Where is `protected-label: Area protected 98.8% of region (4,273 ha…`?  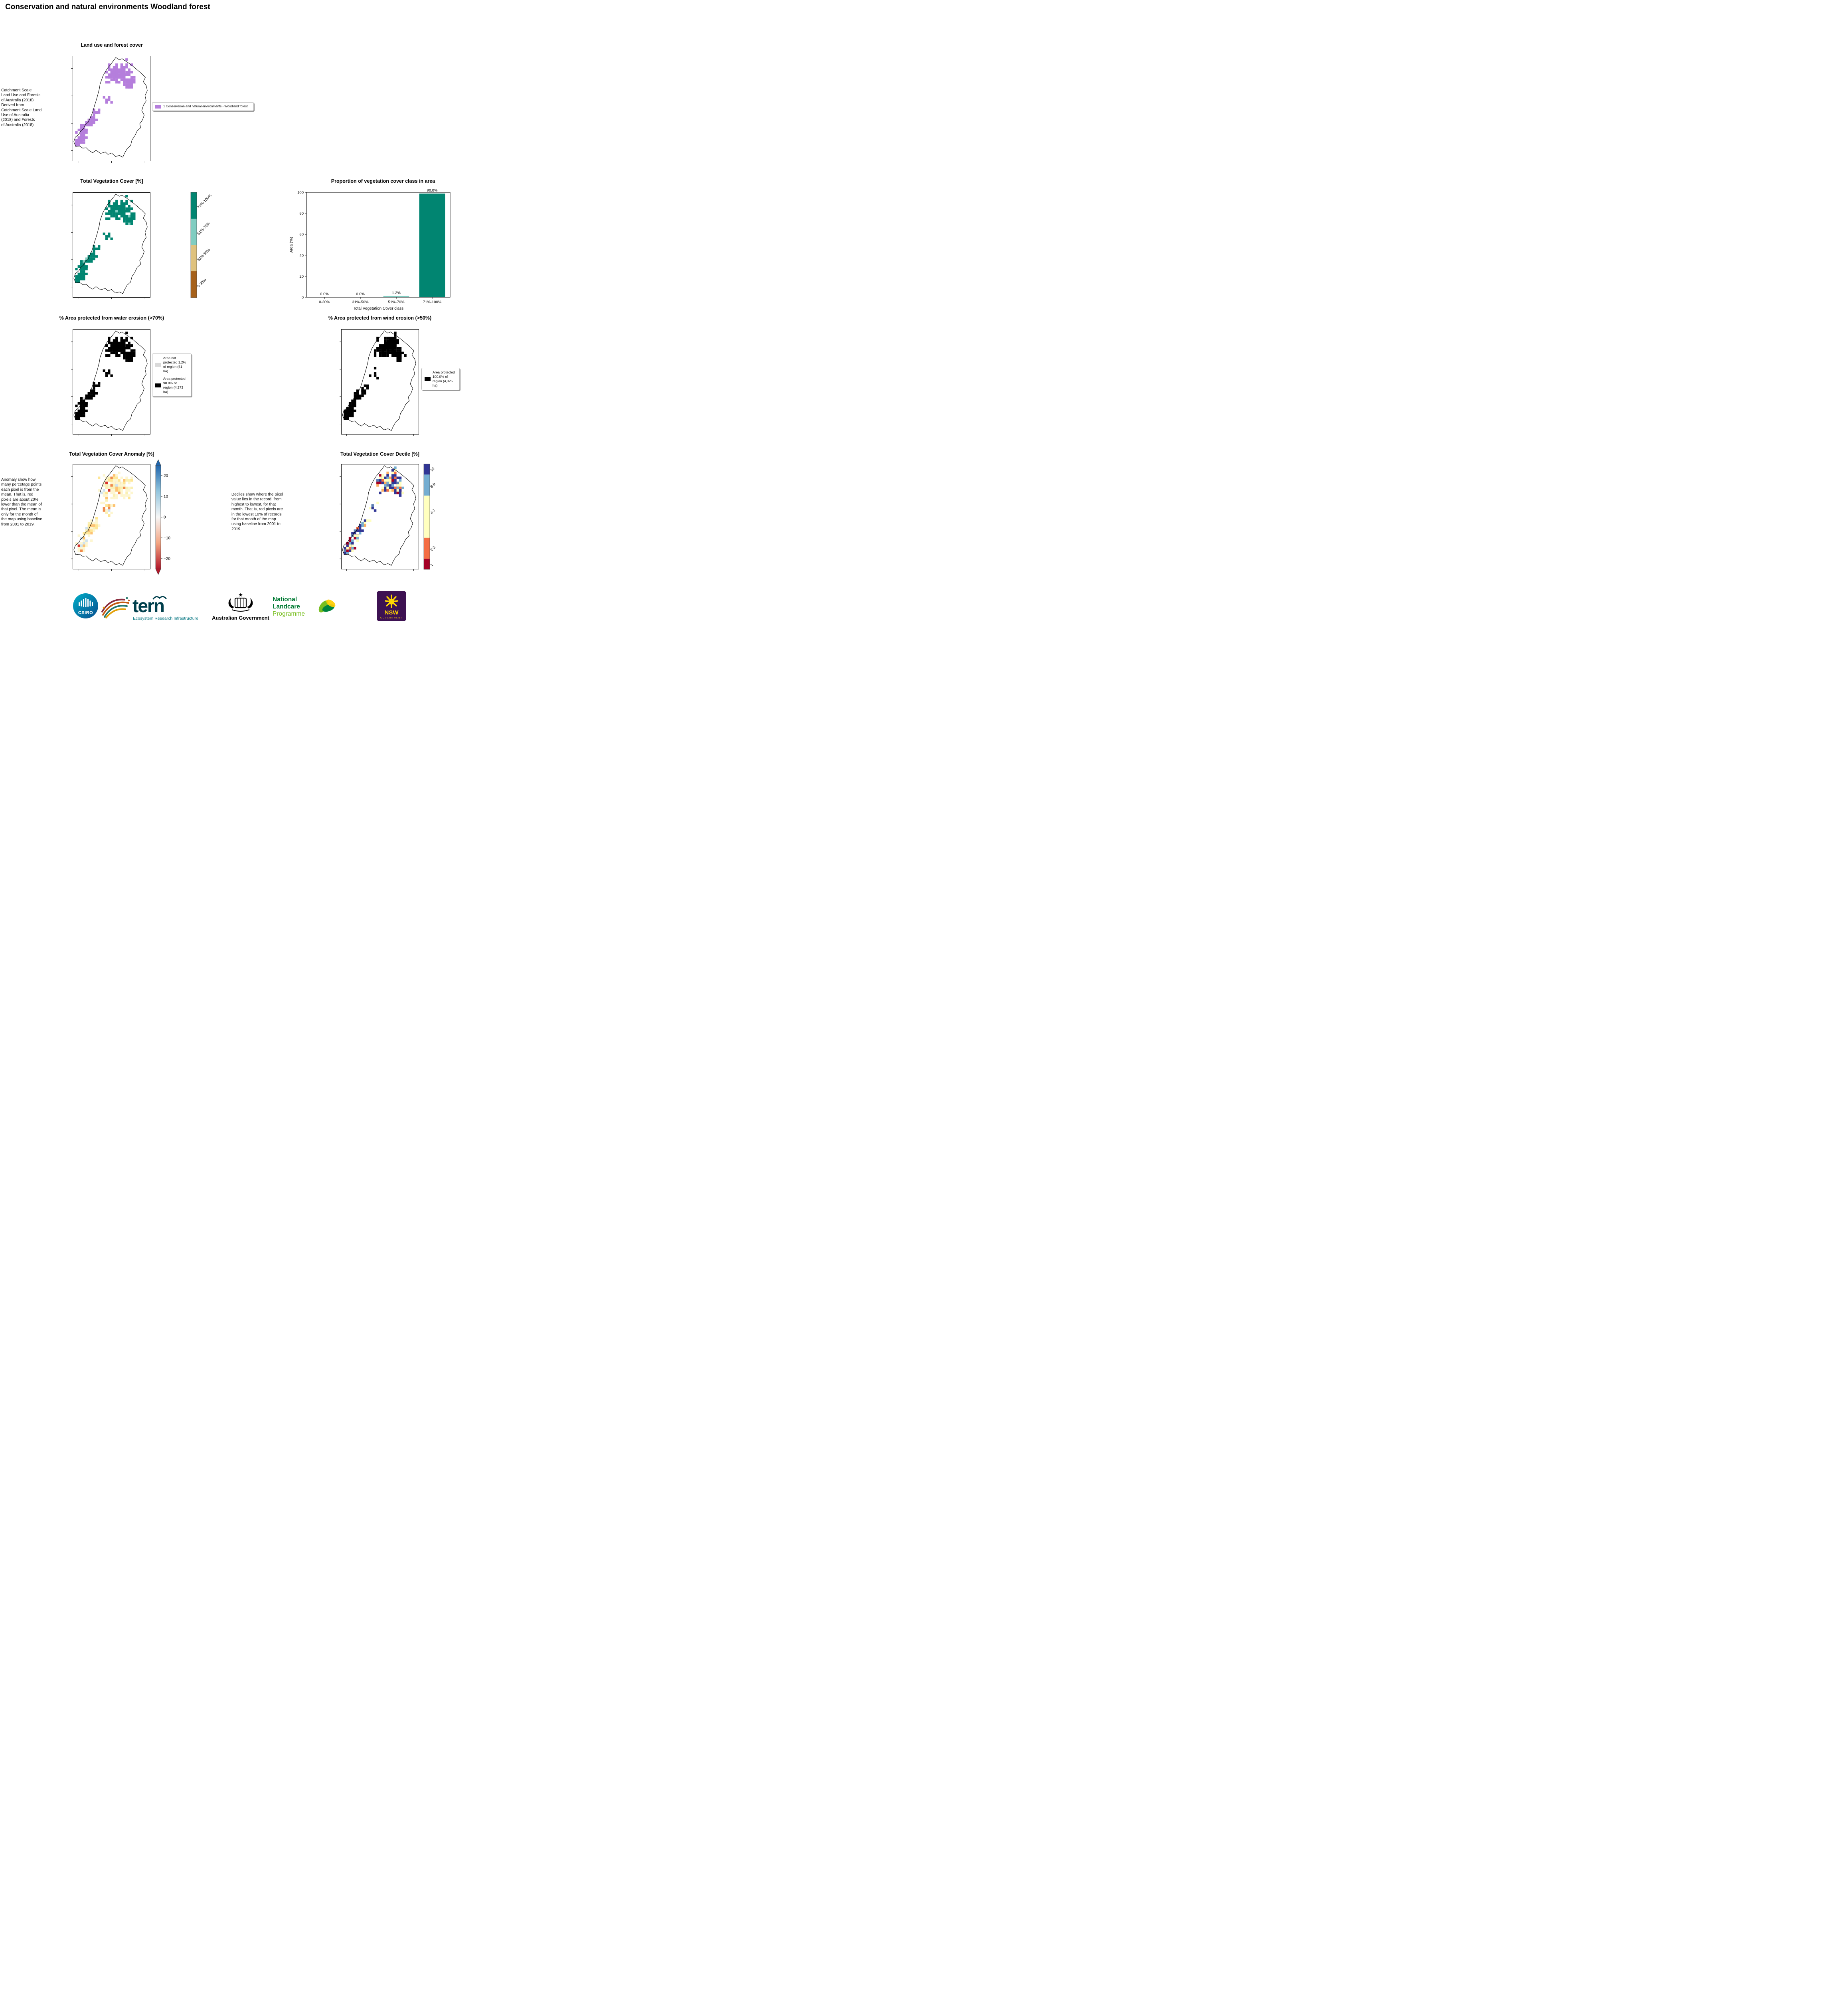 protected-label: Area protected 98.8% of region (4,273 ha… is located at coordinates (174, 385).